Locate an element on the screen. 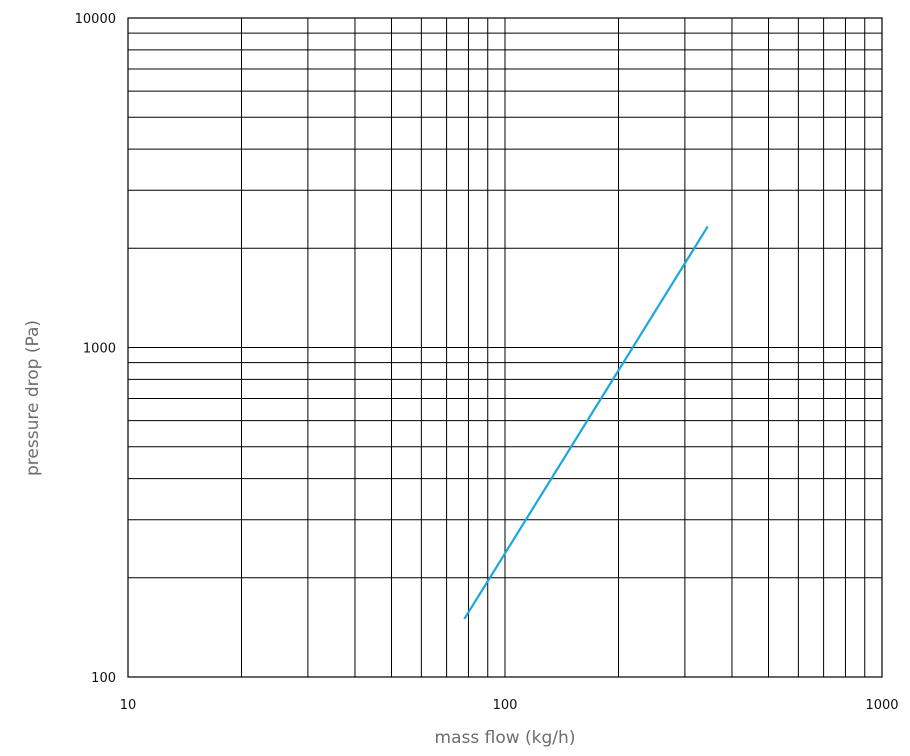 Image resolution: width=910 pixels, height=756 pixels. x-axis-title: mass flow (kg/h) is located at coordinates (505, 738).